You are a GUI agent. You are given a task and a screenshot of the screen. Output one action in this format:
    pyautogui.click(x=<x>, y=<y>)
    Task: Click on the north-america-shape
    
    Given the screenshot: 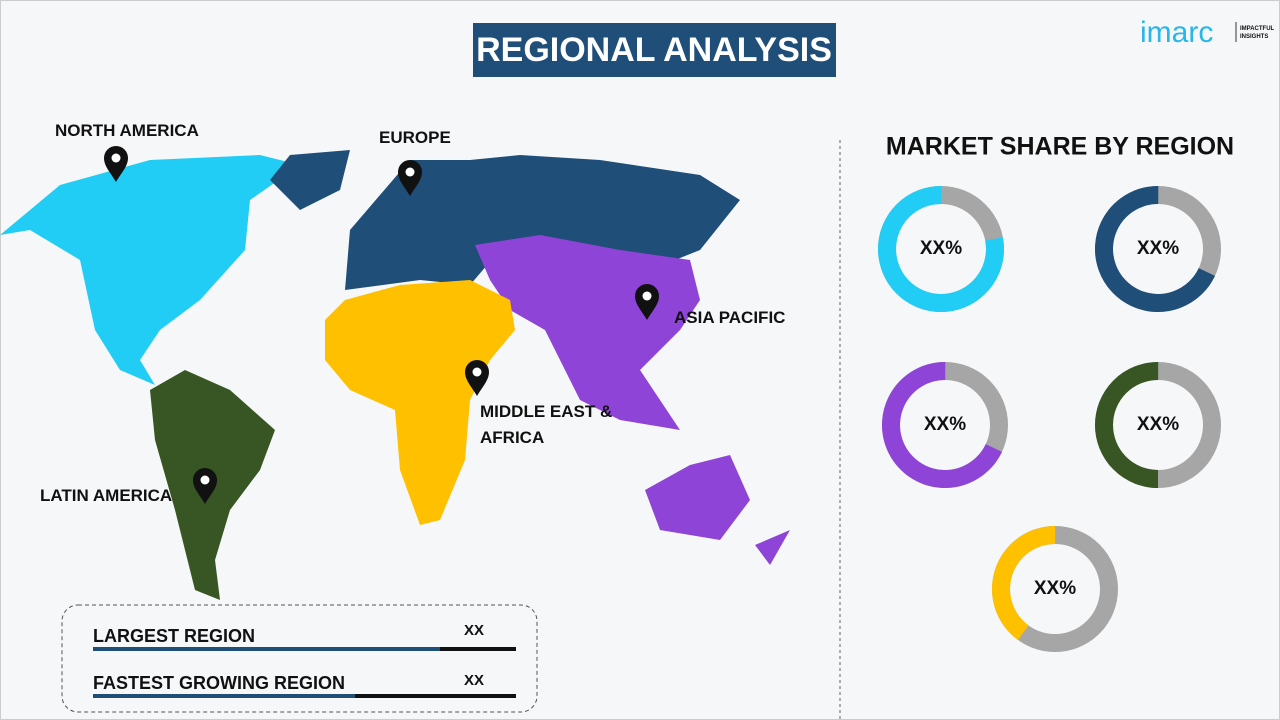 What is the action you would take?
    pyautogui.click(x=150, y=270)
    